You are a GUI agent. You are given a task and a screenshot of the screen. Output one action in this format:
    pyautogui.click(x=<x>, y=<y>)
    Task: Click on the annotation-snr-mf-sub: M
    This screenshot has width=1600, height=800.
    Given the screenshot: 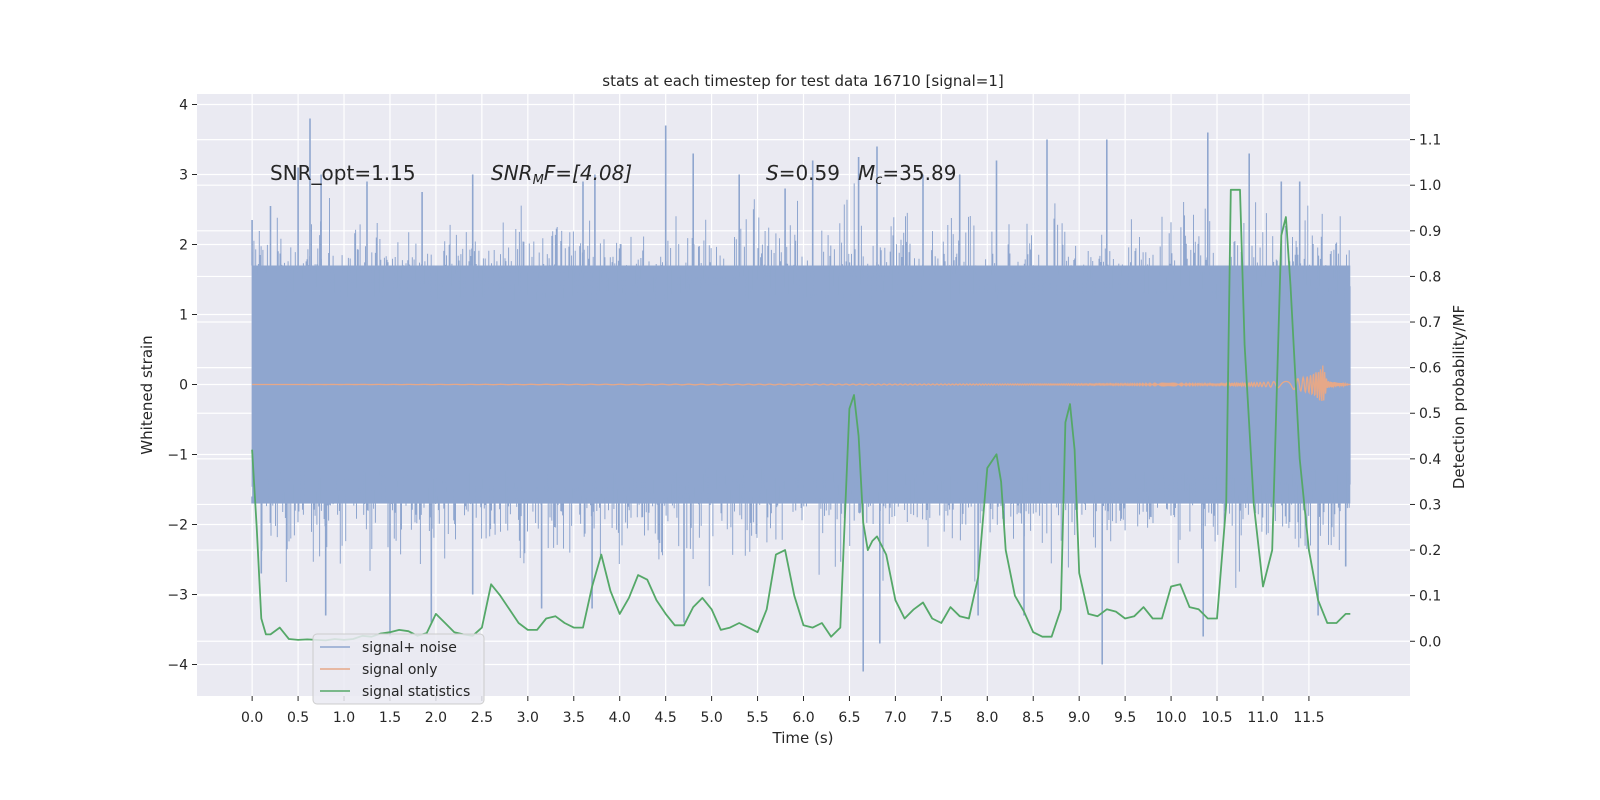 What is the action you would take?
    pyautogui.click(x=538, y=180)
    